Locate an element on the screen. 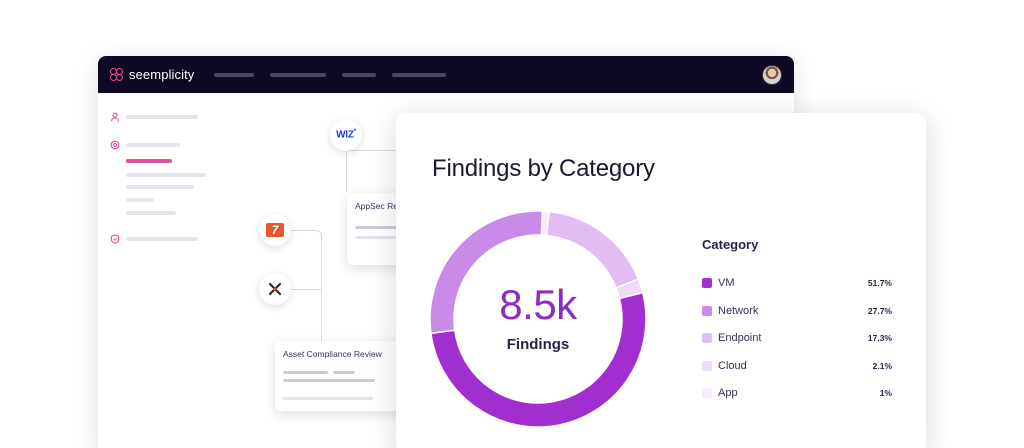  integration-seven-node: 7 is located at coordinates (275, 230).